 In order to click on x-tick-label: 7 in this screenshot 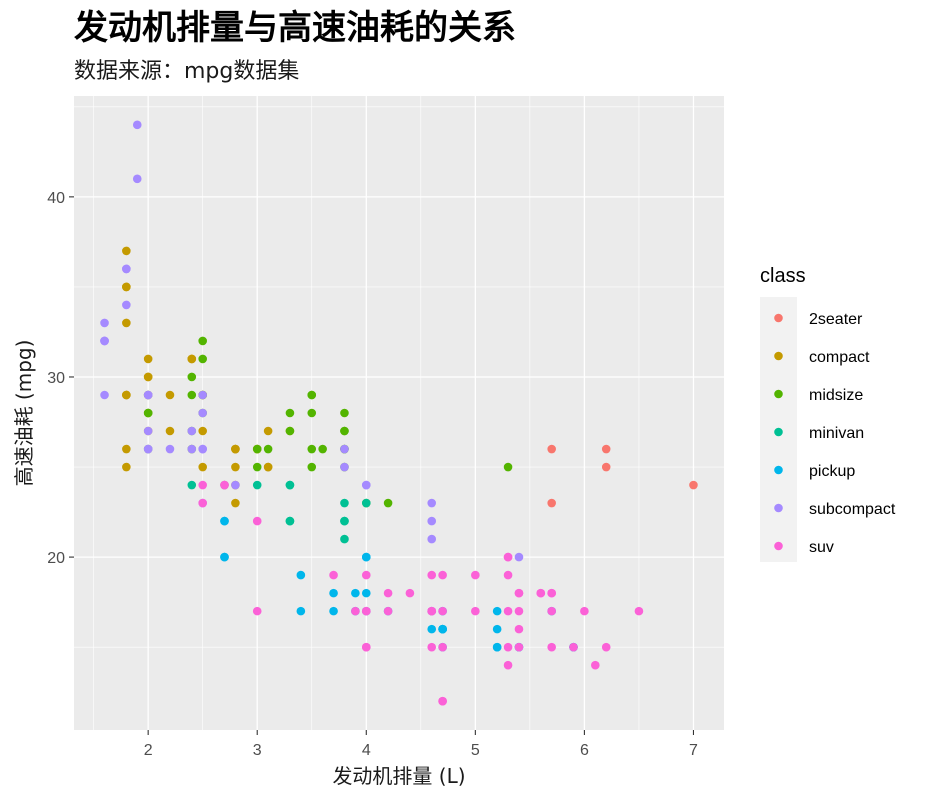, I will do `click(693, 750)`.